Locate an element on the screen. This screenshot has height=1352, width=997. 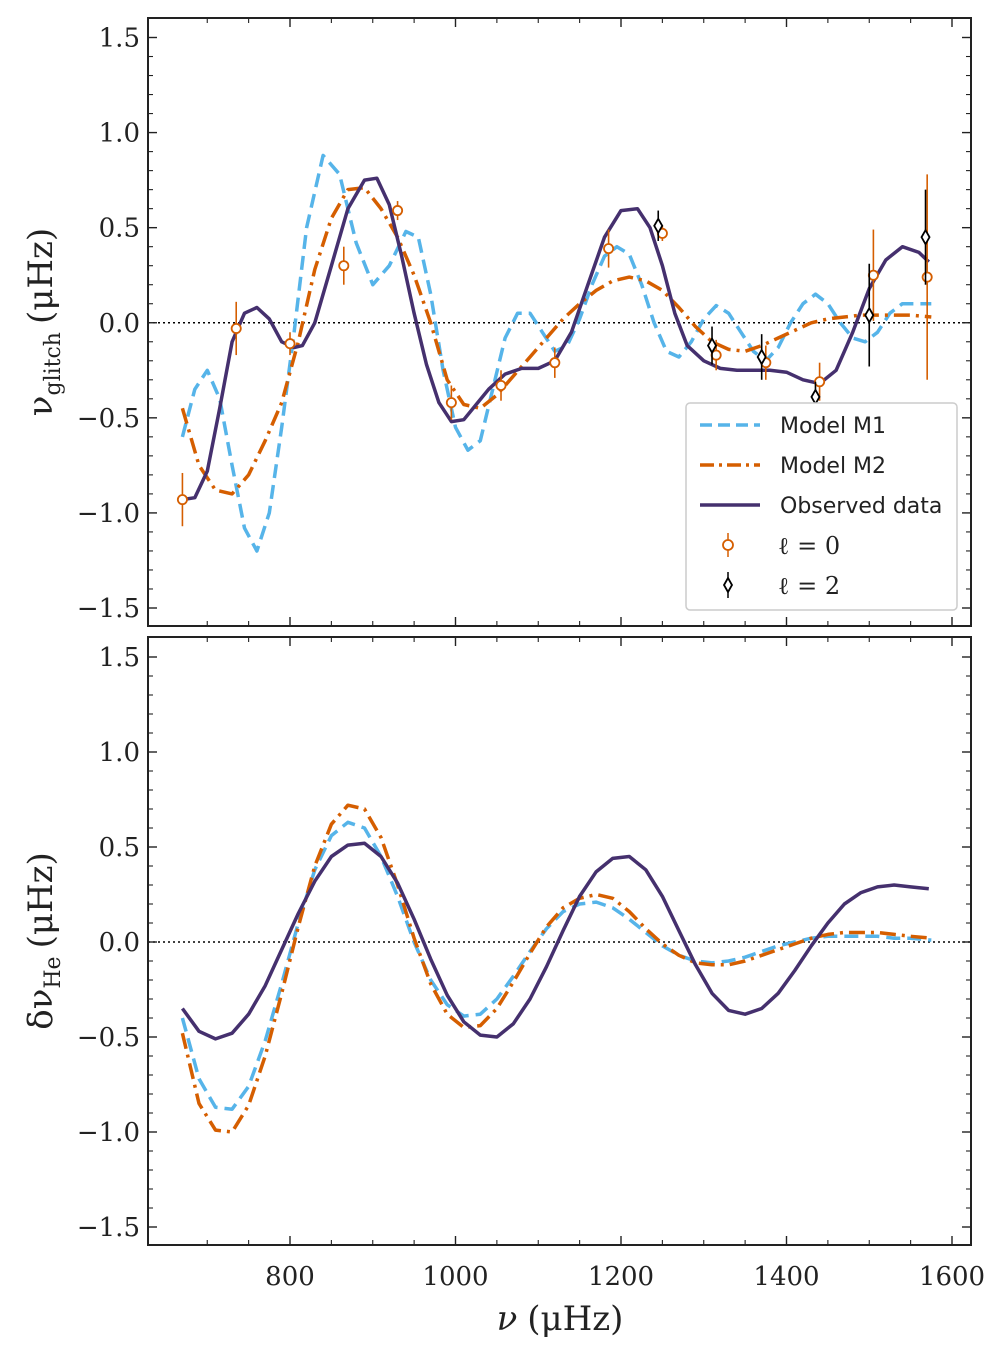
x-tick-label: 1400 is located at coordinates (786, 1277).